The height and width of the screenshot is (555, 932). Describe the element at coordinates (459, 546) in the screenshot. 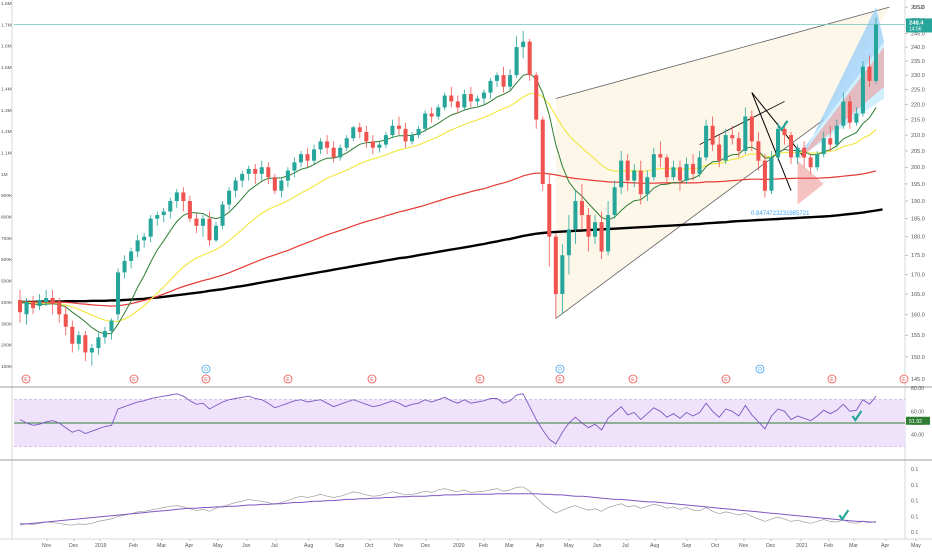

I see `time-axis-label: 2020` at that location.